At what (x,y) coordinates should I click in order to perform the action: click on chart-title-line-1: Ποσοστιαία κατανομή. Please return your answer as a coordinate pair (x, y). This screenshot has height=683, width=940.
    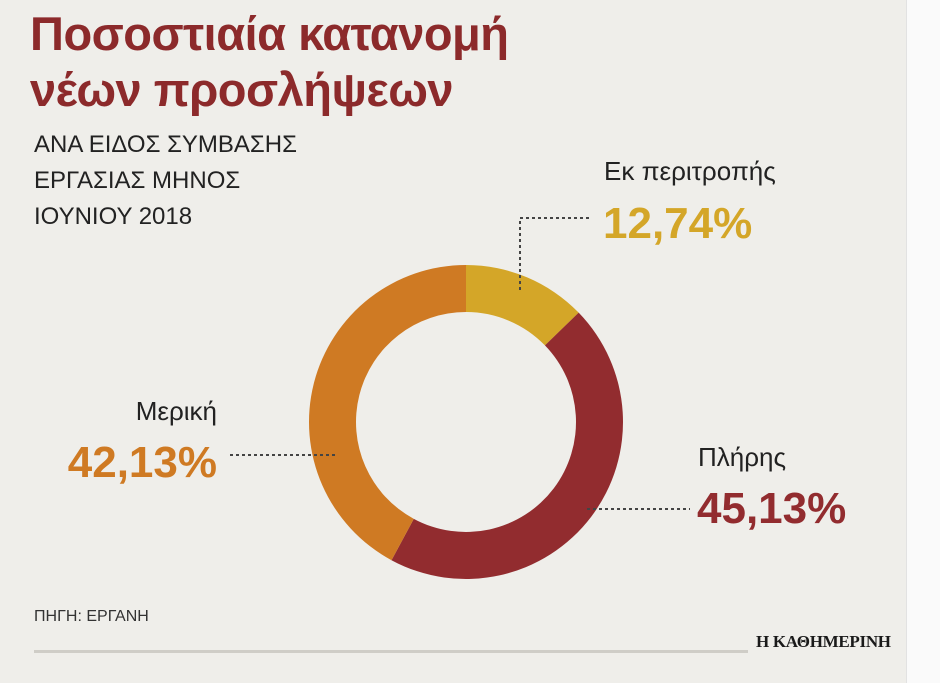
    Looking at the image, I should click on (269, 33).